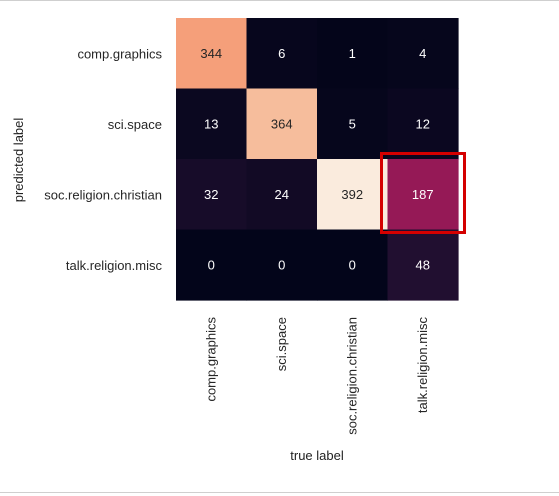  I want to click on highlight-box, so click(423, 193).